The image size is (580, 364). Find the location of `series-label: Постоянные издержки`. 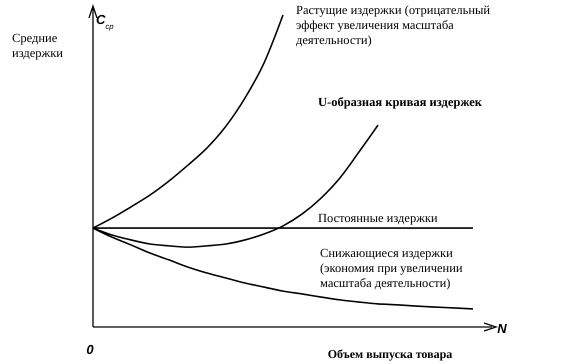

series-label: Постоянные издержки is located at coordinates (378, 218).